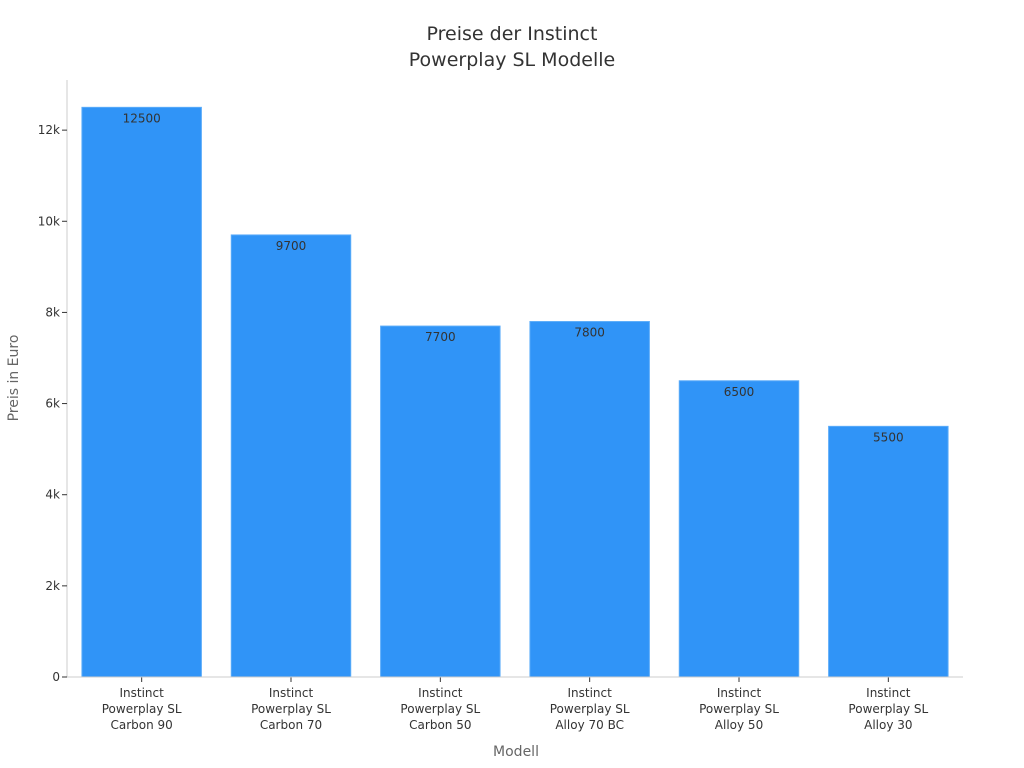 The height and width of the screenshot is (768, 1024). Describe the element at coordinates (49, 130) in the screenshot. I see `y-tick-label: 12k` at that location.